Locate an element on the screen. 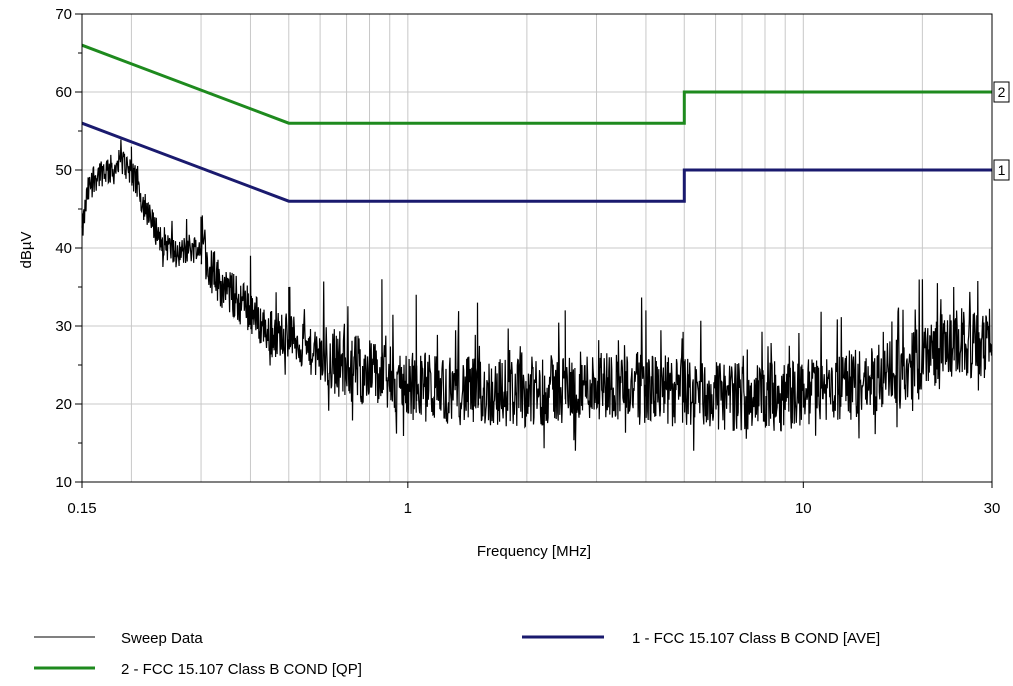 The image size is (1013, 686). y-tick-label: 30 is located at coordinates (63, 326).